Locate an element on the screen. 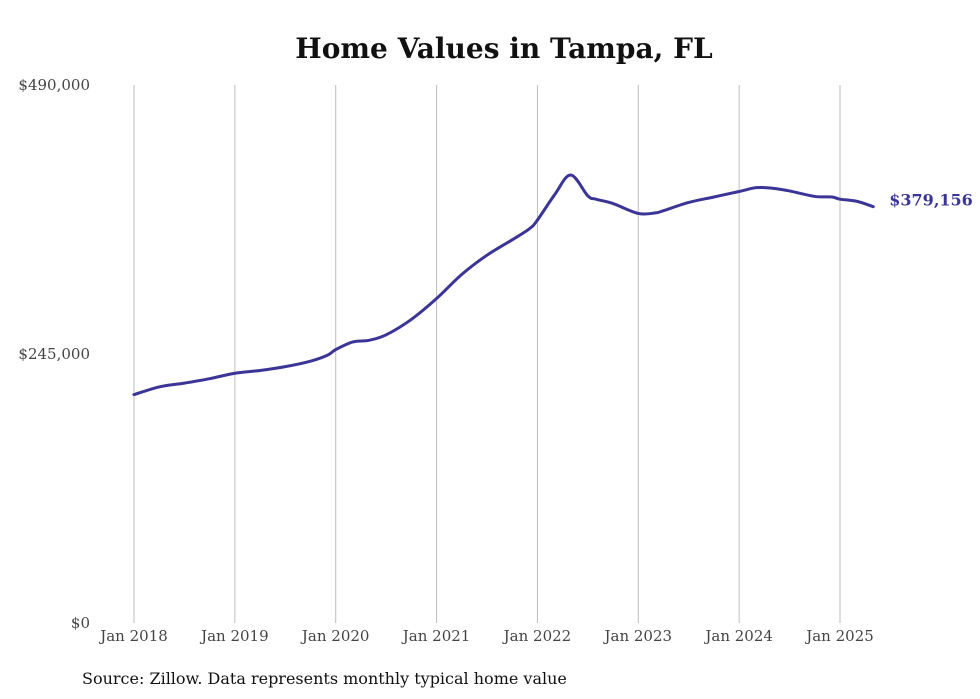  end-value-label: $379,156 is located at coordinates (931, 200).